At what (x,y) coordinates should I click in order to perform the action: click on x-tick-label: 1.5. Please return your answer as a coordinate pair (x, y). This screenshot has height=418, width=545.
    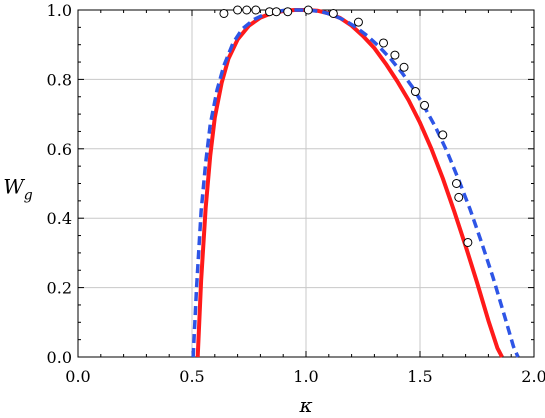
    Looking at the image, I should click on (419, 376).